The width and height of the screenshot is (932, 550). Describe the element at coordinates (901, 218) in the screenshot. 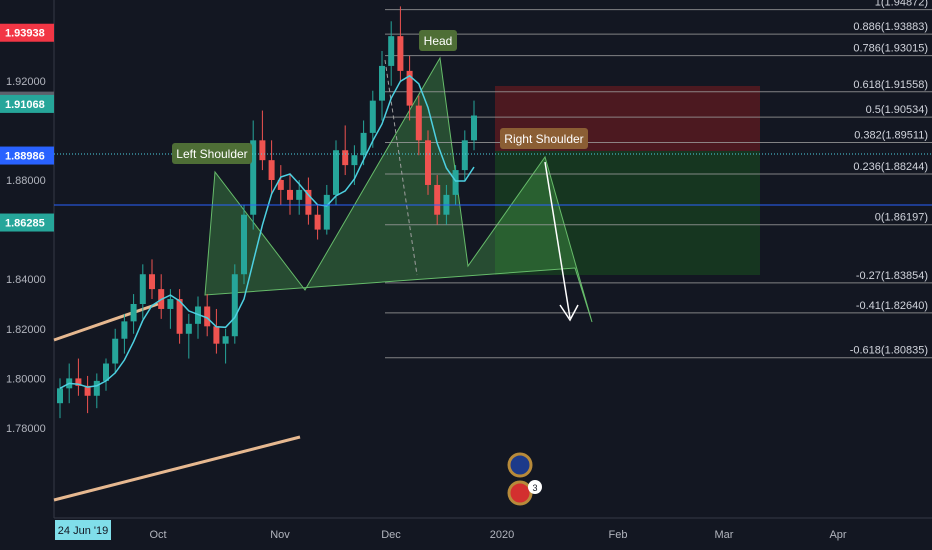

I see `fib-level-label: 0(1.86197)` at that location.